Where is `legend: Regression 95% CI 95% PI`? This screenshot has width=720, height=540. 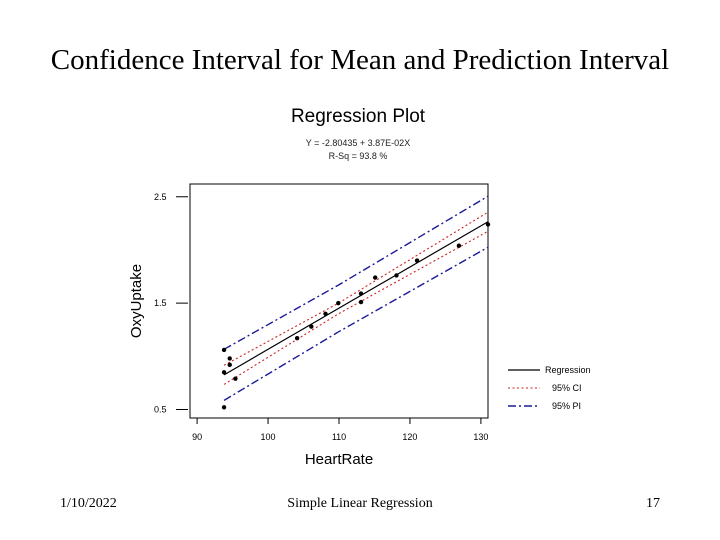
legend: Regression 95% CI 95% PI is located at coordinates (549, 388).